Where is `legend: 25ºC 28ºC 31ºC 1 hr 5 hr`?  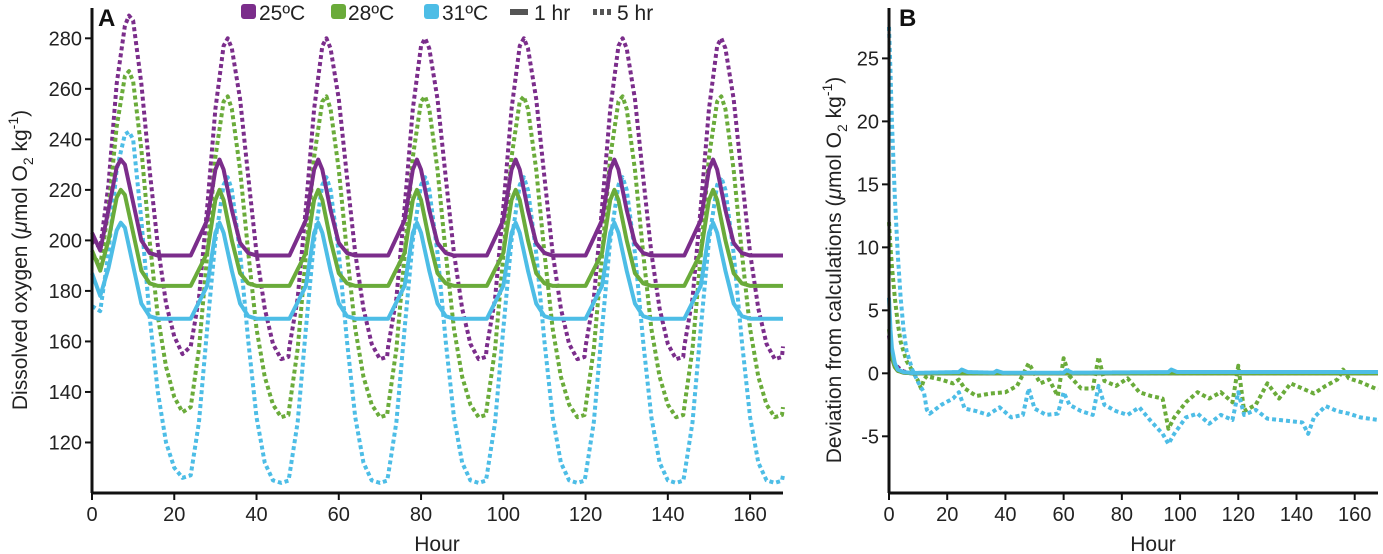
legend: 25ºC 28ºC 31ºC 1 hr 5 hr is located at coordinates (447, 13).